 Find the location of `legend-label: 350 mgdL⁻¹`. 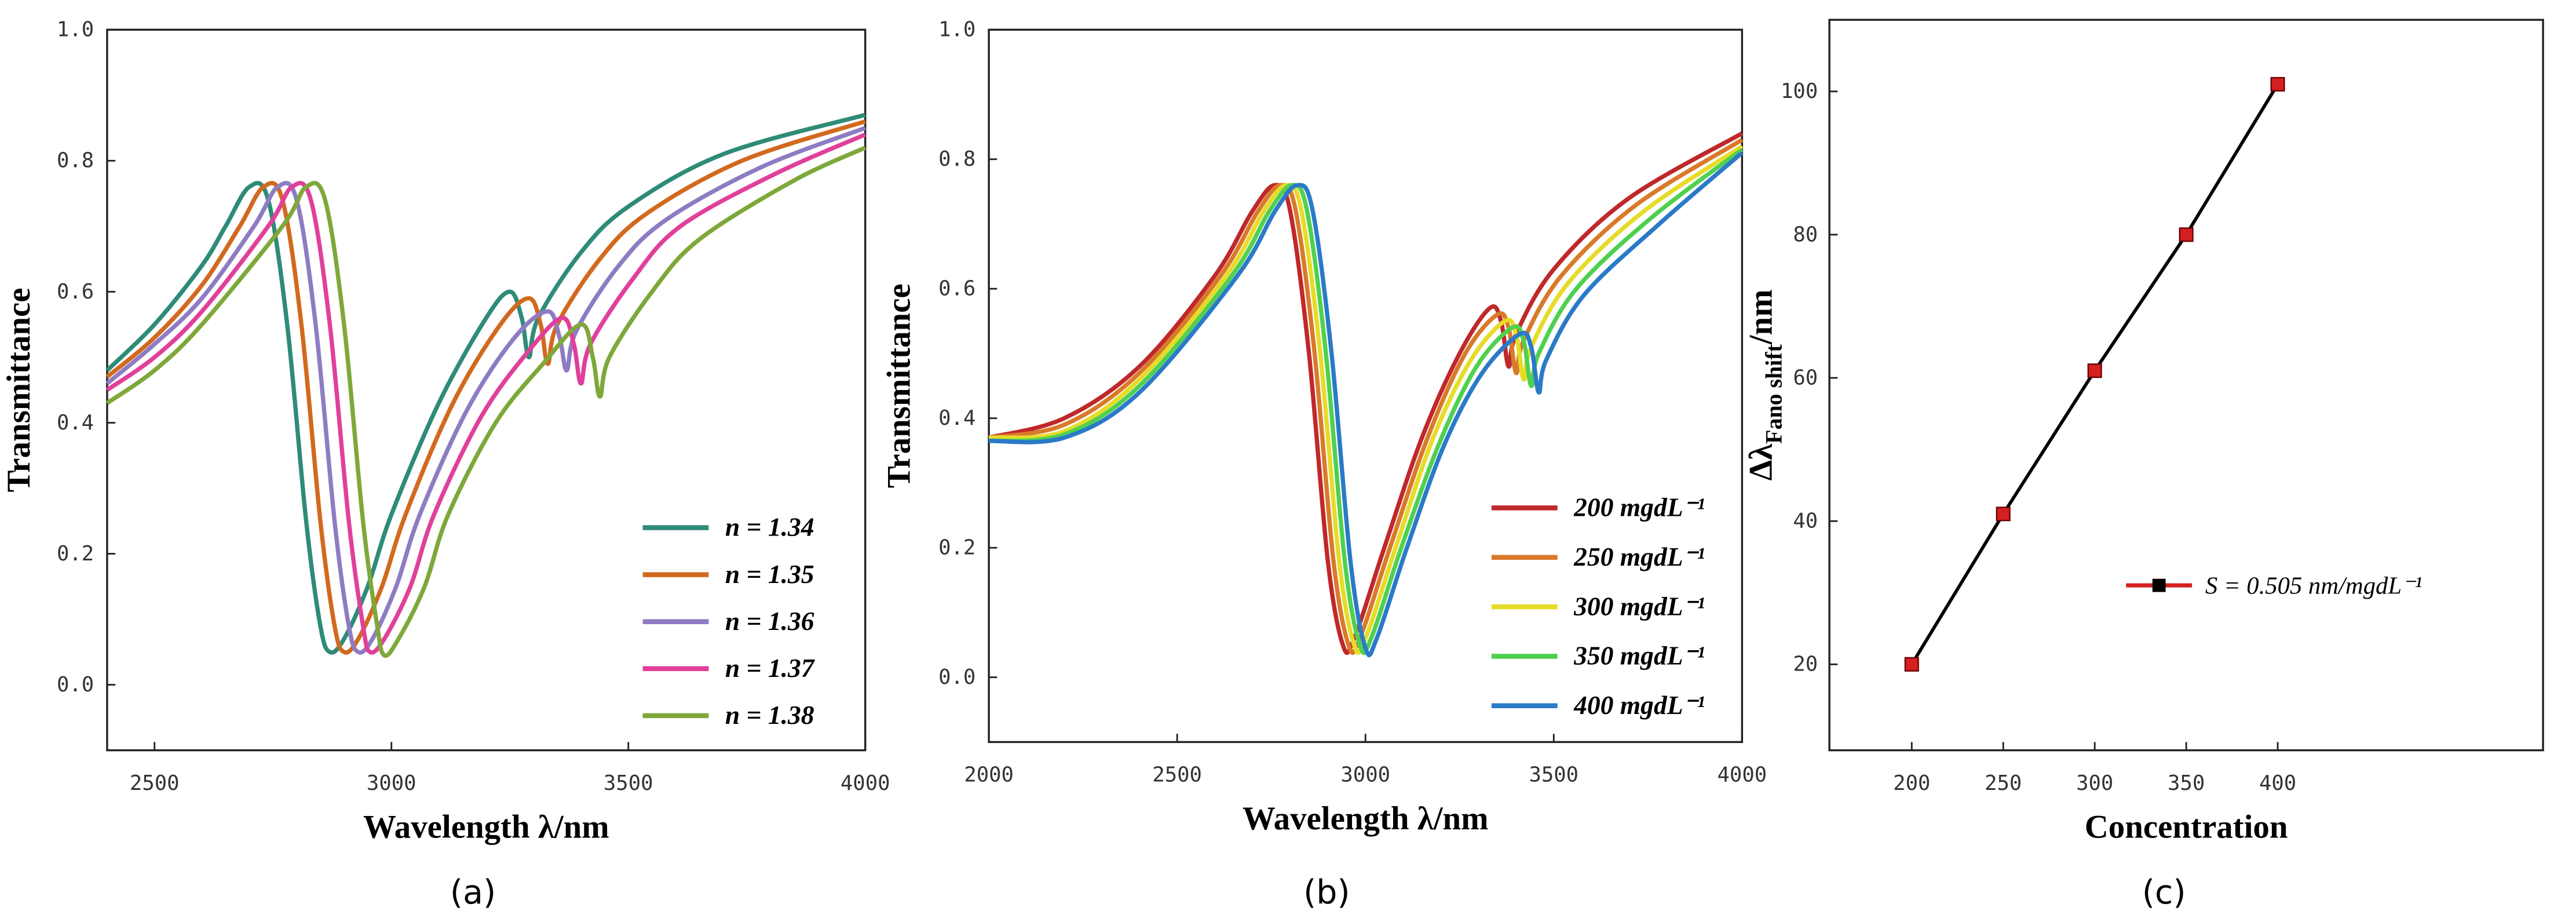

legend-label: 350 mgdL⁻¹ is located at coordinates (1639, 656).